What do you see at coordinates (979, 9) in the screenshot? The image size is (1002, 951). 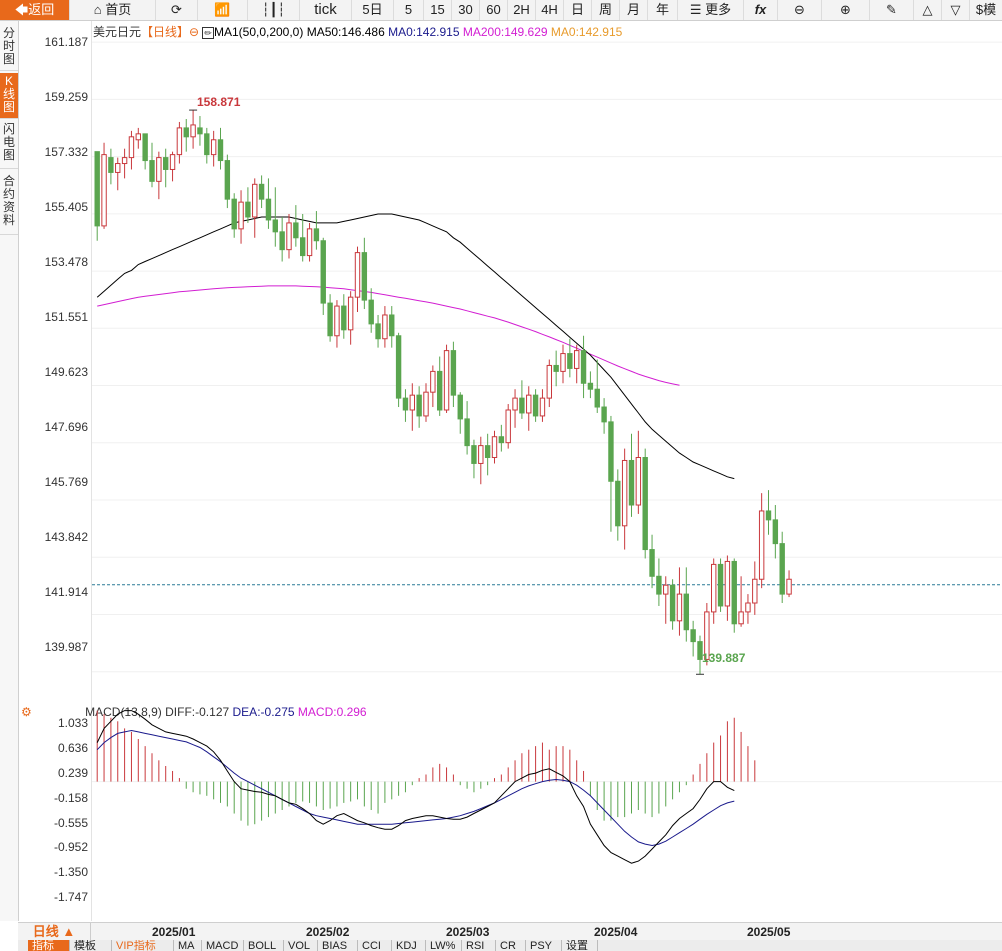 I see `dollar-icon: $` at bounding box center [979, 9].